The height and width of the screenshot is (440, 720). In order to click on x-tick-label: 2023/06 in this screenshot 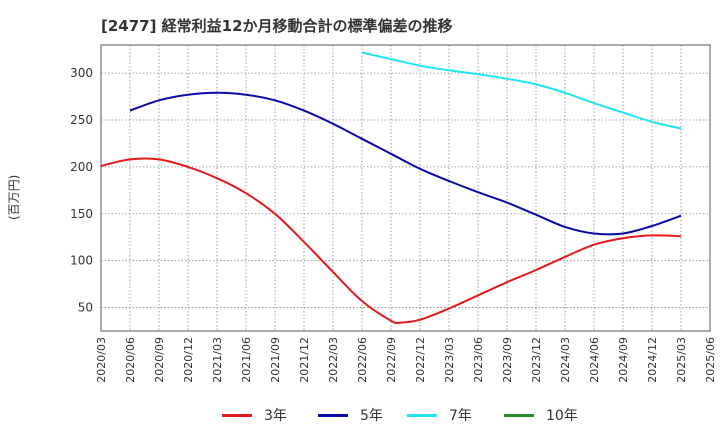, I will do `click(478, 360)`.